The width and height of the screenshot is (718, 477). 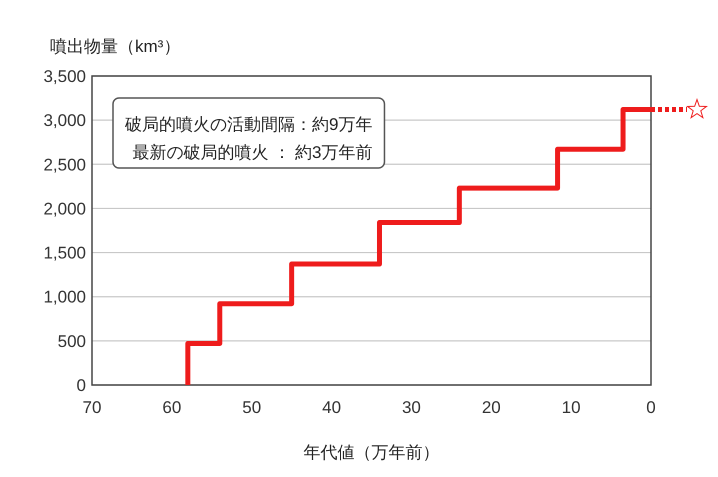 What do you see at coordinates (252, 407) in the screenshot?
I see `x-tick-label: 50` at bounding box center [252, 407].